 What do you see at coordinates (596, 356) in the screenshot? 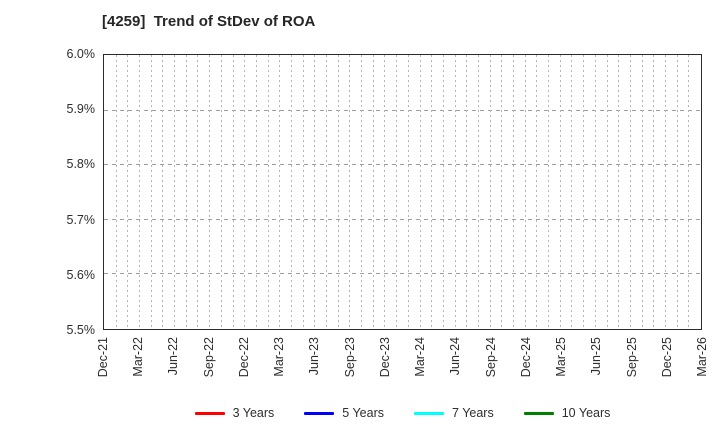
I see `x-tick-label: Jun-25` at bounding box center [596, 356].